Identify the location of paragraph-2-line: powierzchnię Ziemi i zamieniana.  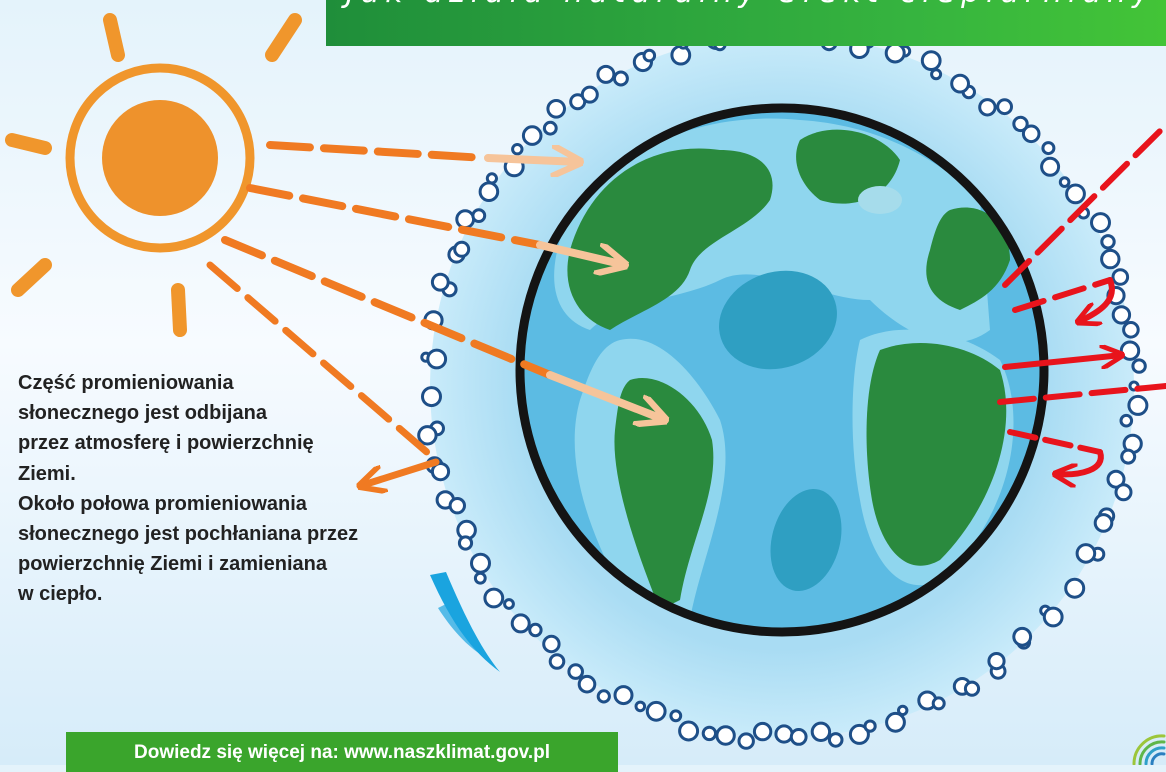
(172, 564).